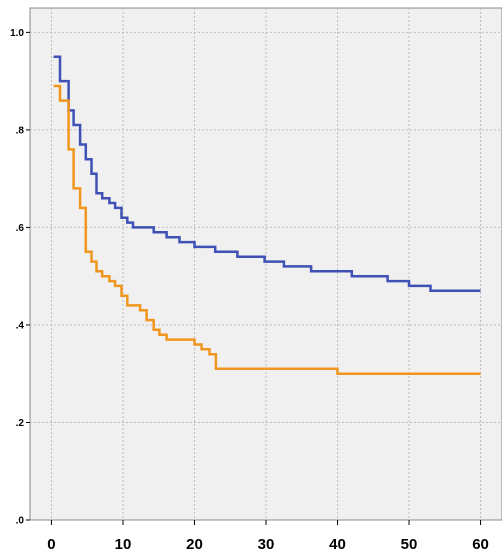  I want to click on y-tick-label: 1.0, so click(17, 33).